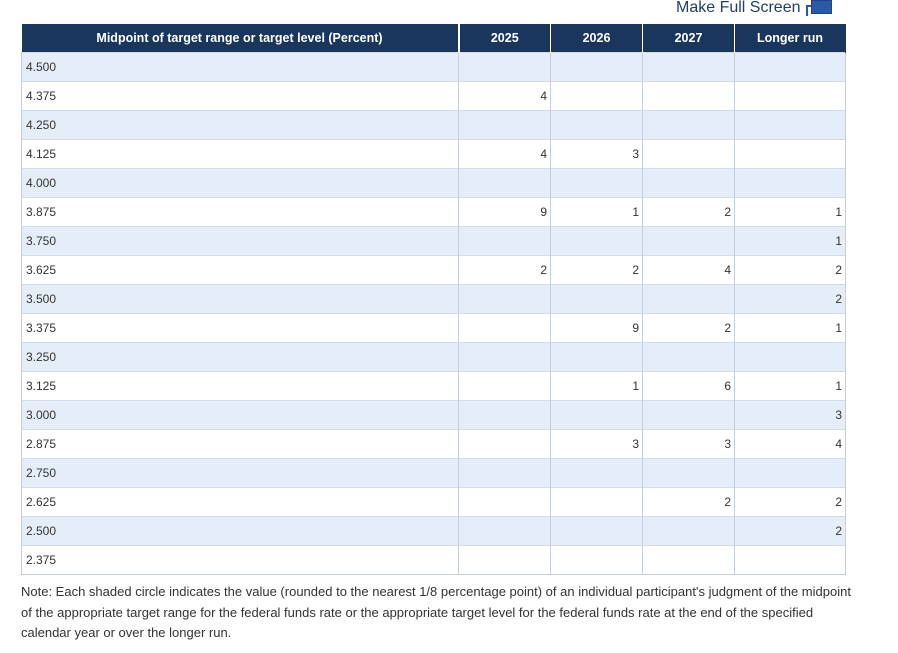 The height and width of the screenshot is (653, 898). What do you see at coordinates (819, 8) in the screenshot?
I see `fullscreen-icon` at bounding box center [819, 8].